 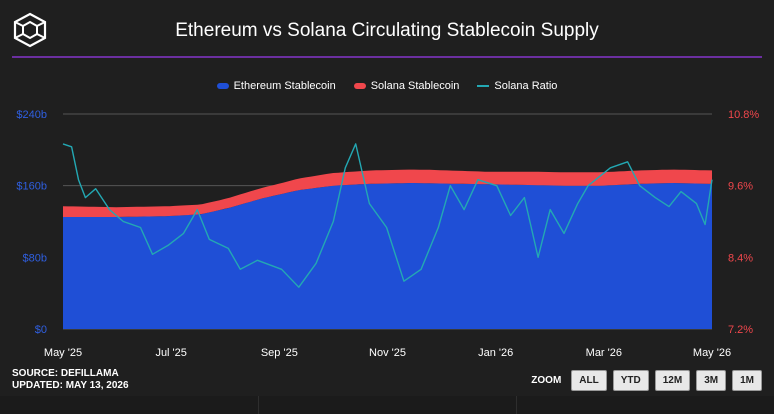 I want to click on chart-footer: SOURCE: DEFILLAMA UPDATED: MAY 13, 2026, so click(x=70, y=380).